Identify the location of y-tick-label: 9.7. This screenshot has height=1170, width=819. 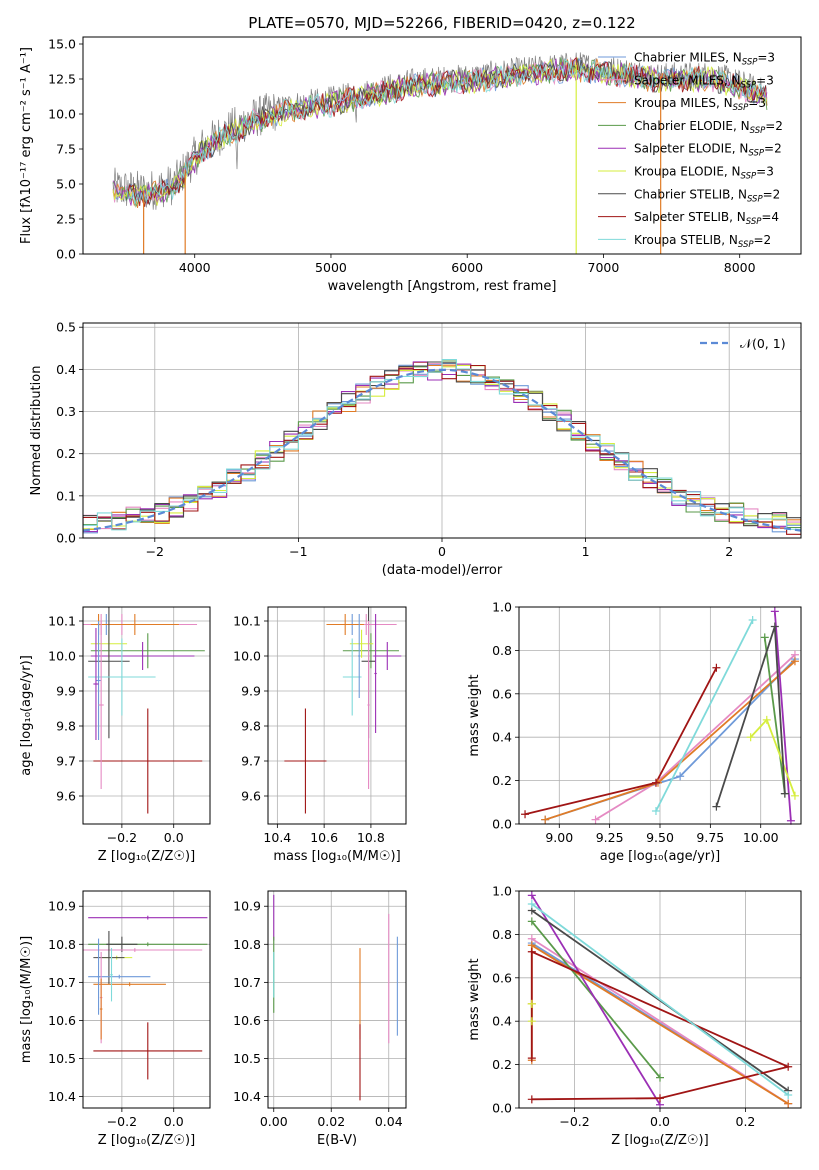
(251, 761).